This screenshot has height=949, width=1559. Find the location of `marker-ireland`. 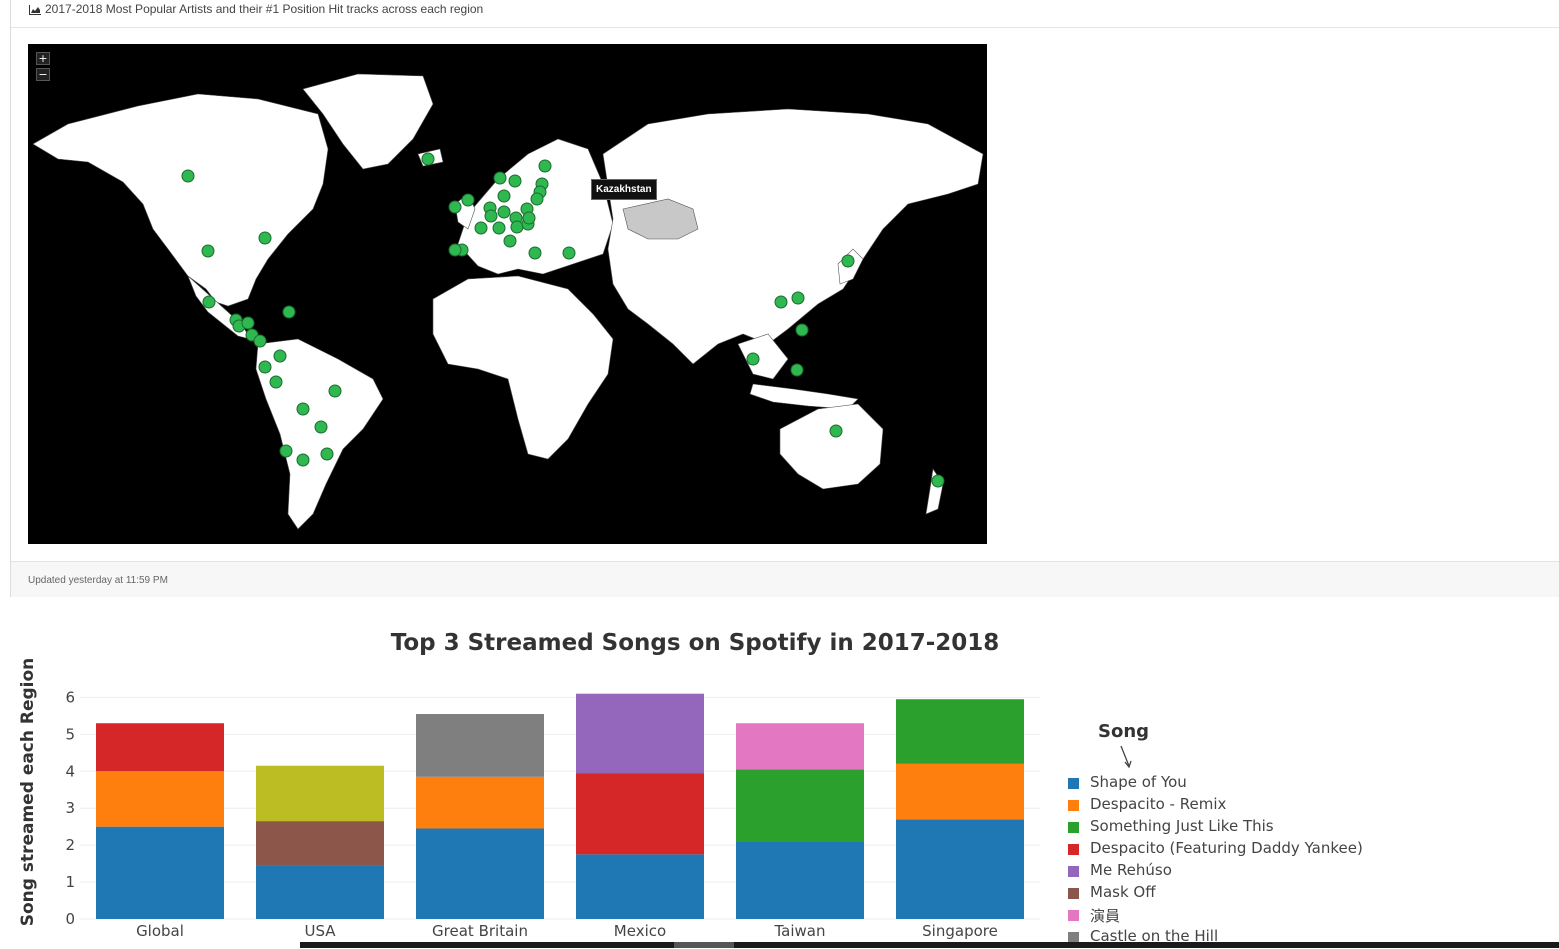

marker-ireland is located at coordinates (455, 207).